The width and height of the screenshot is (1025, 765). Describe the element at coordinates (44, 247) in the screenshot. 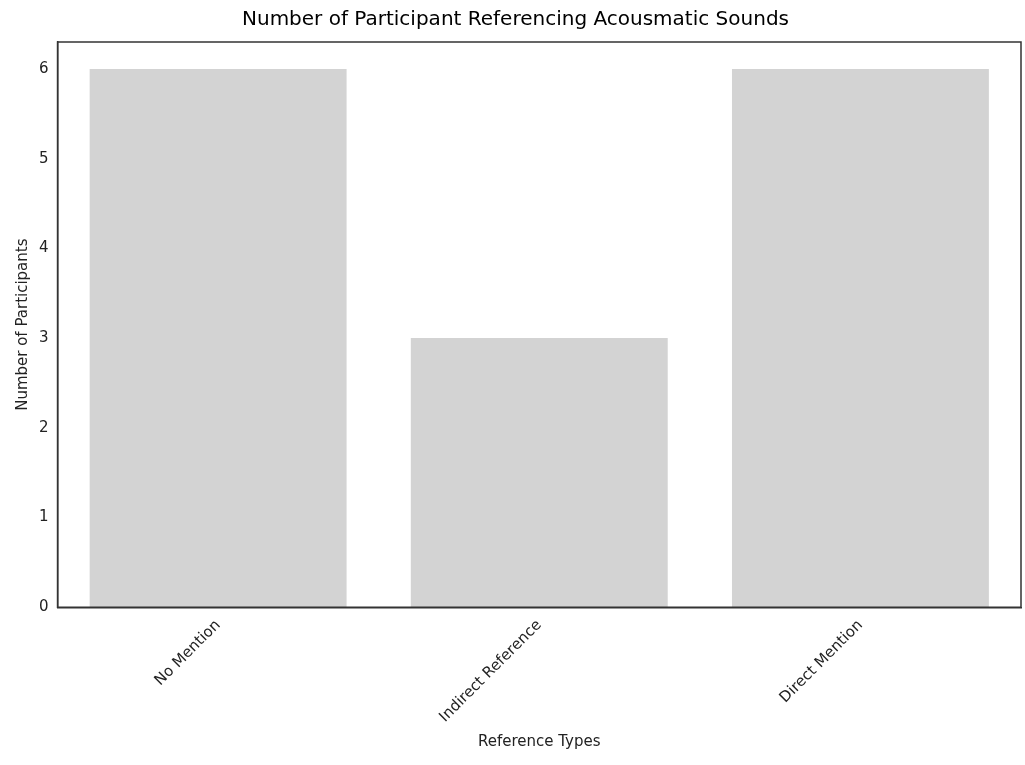

I see `y-tick-label: 4` at that location.